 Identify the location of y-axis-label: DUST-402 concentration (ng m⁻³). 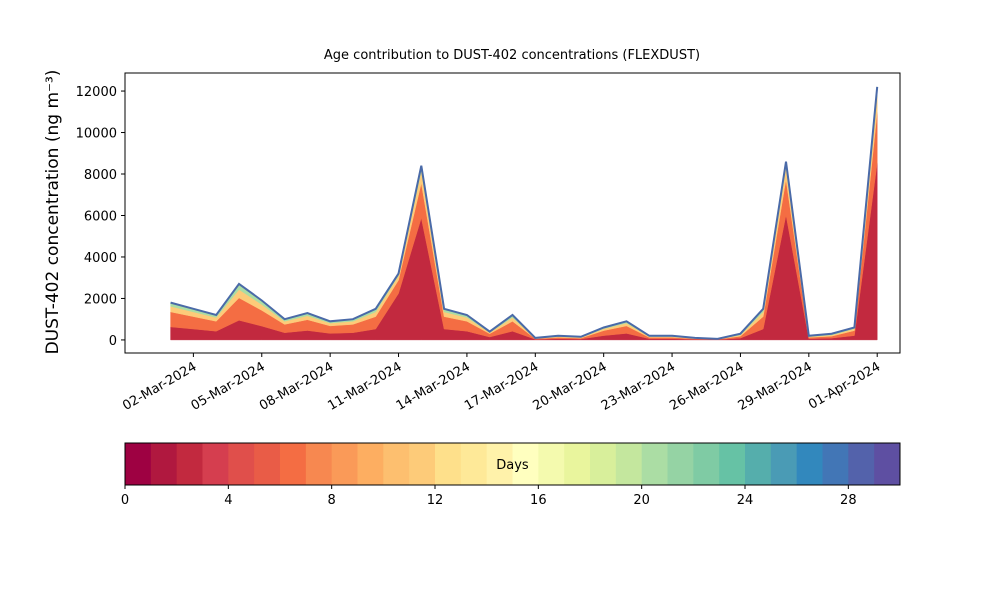
(53, 212).